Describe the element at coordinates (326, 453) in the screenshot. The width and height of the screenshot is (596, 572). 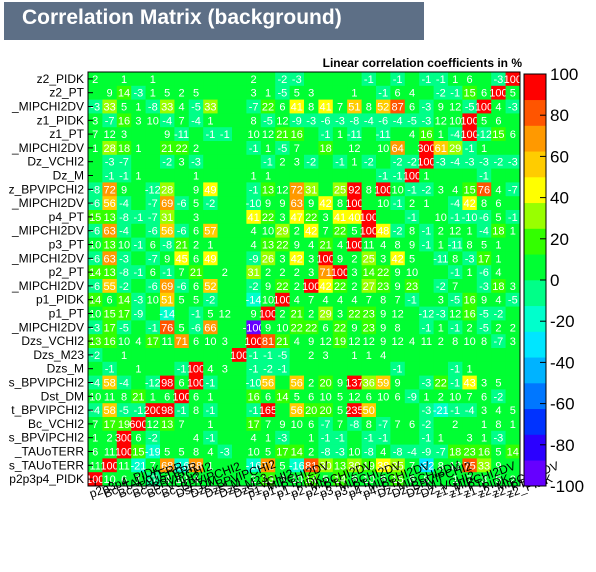
I see `cell-value-label: -8` at that location.